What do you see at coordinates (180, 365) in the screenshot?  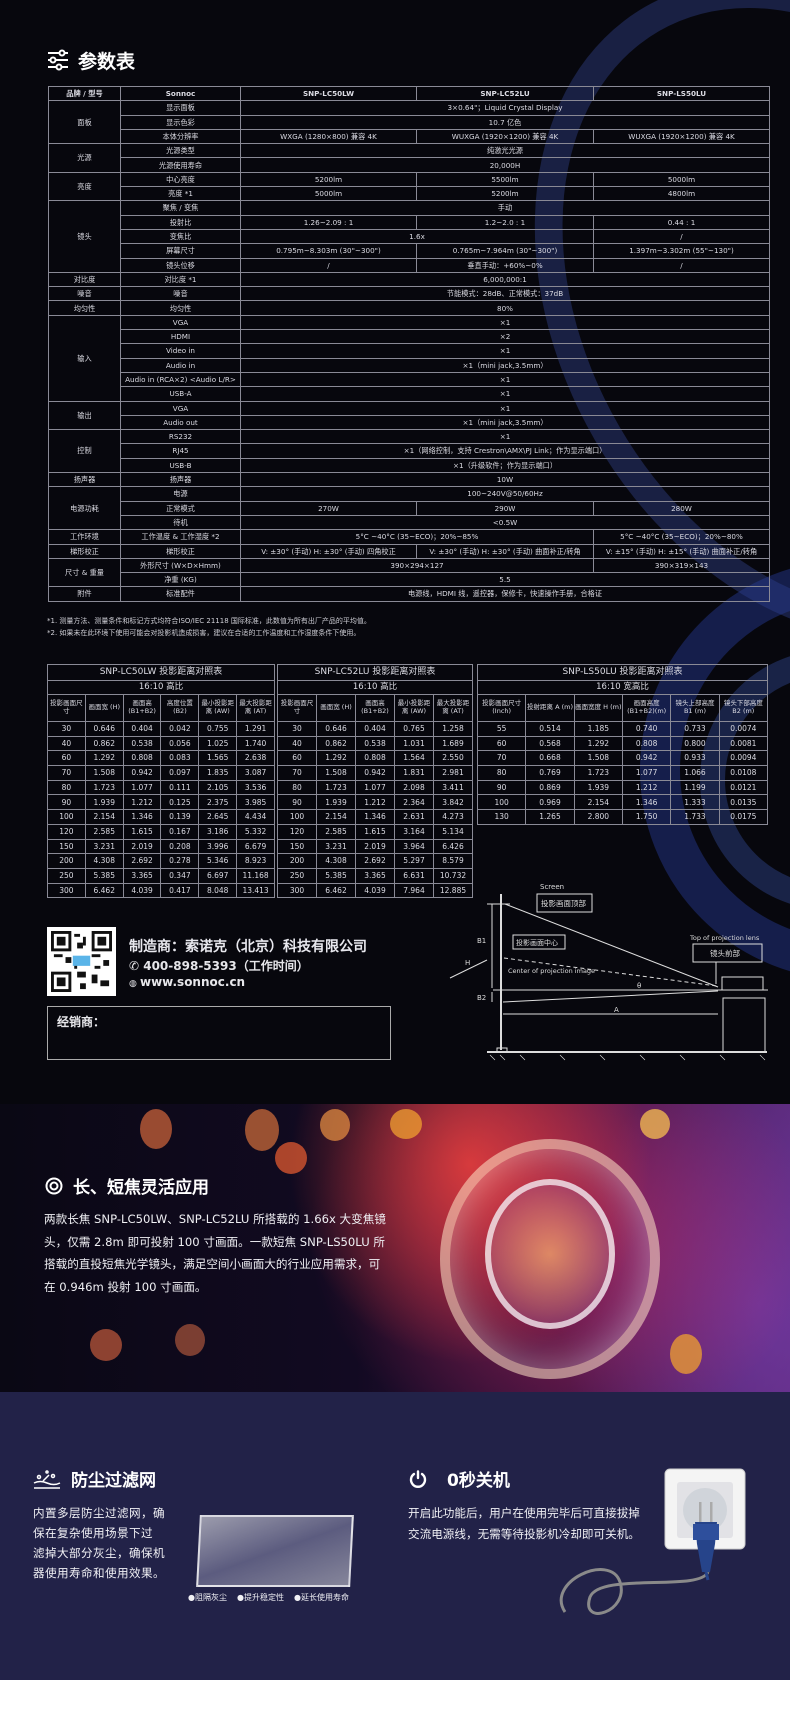 I see `spec-label-cell: Audio in` at bounding box center [180, 365].